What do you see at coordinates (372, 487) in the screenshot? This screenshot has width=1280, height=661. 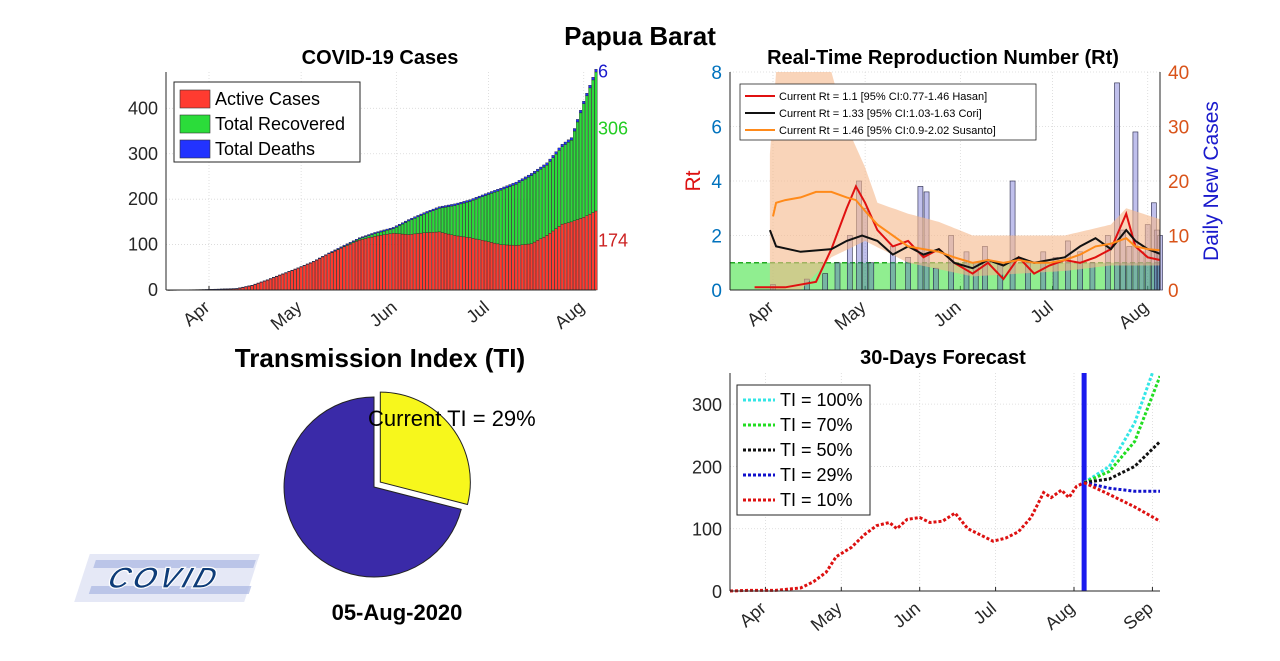 I see `ti-slice-remaining` at bounding box center [372, 487].